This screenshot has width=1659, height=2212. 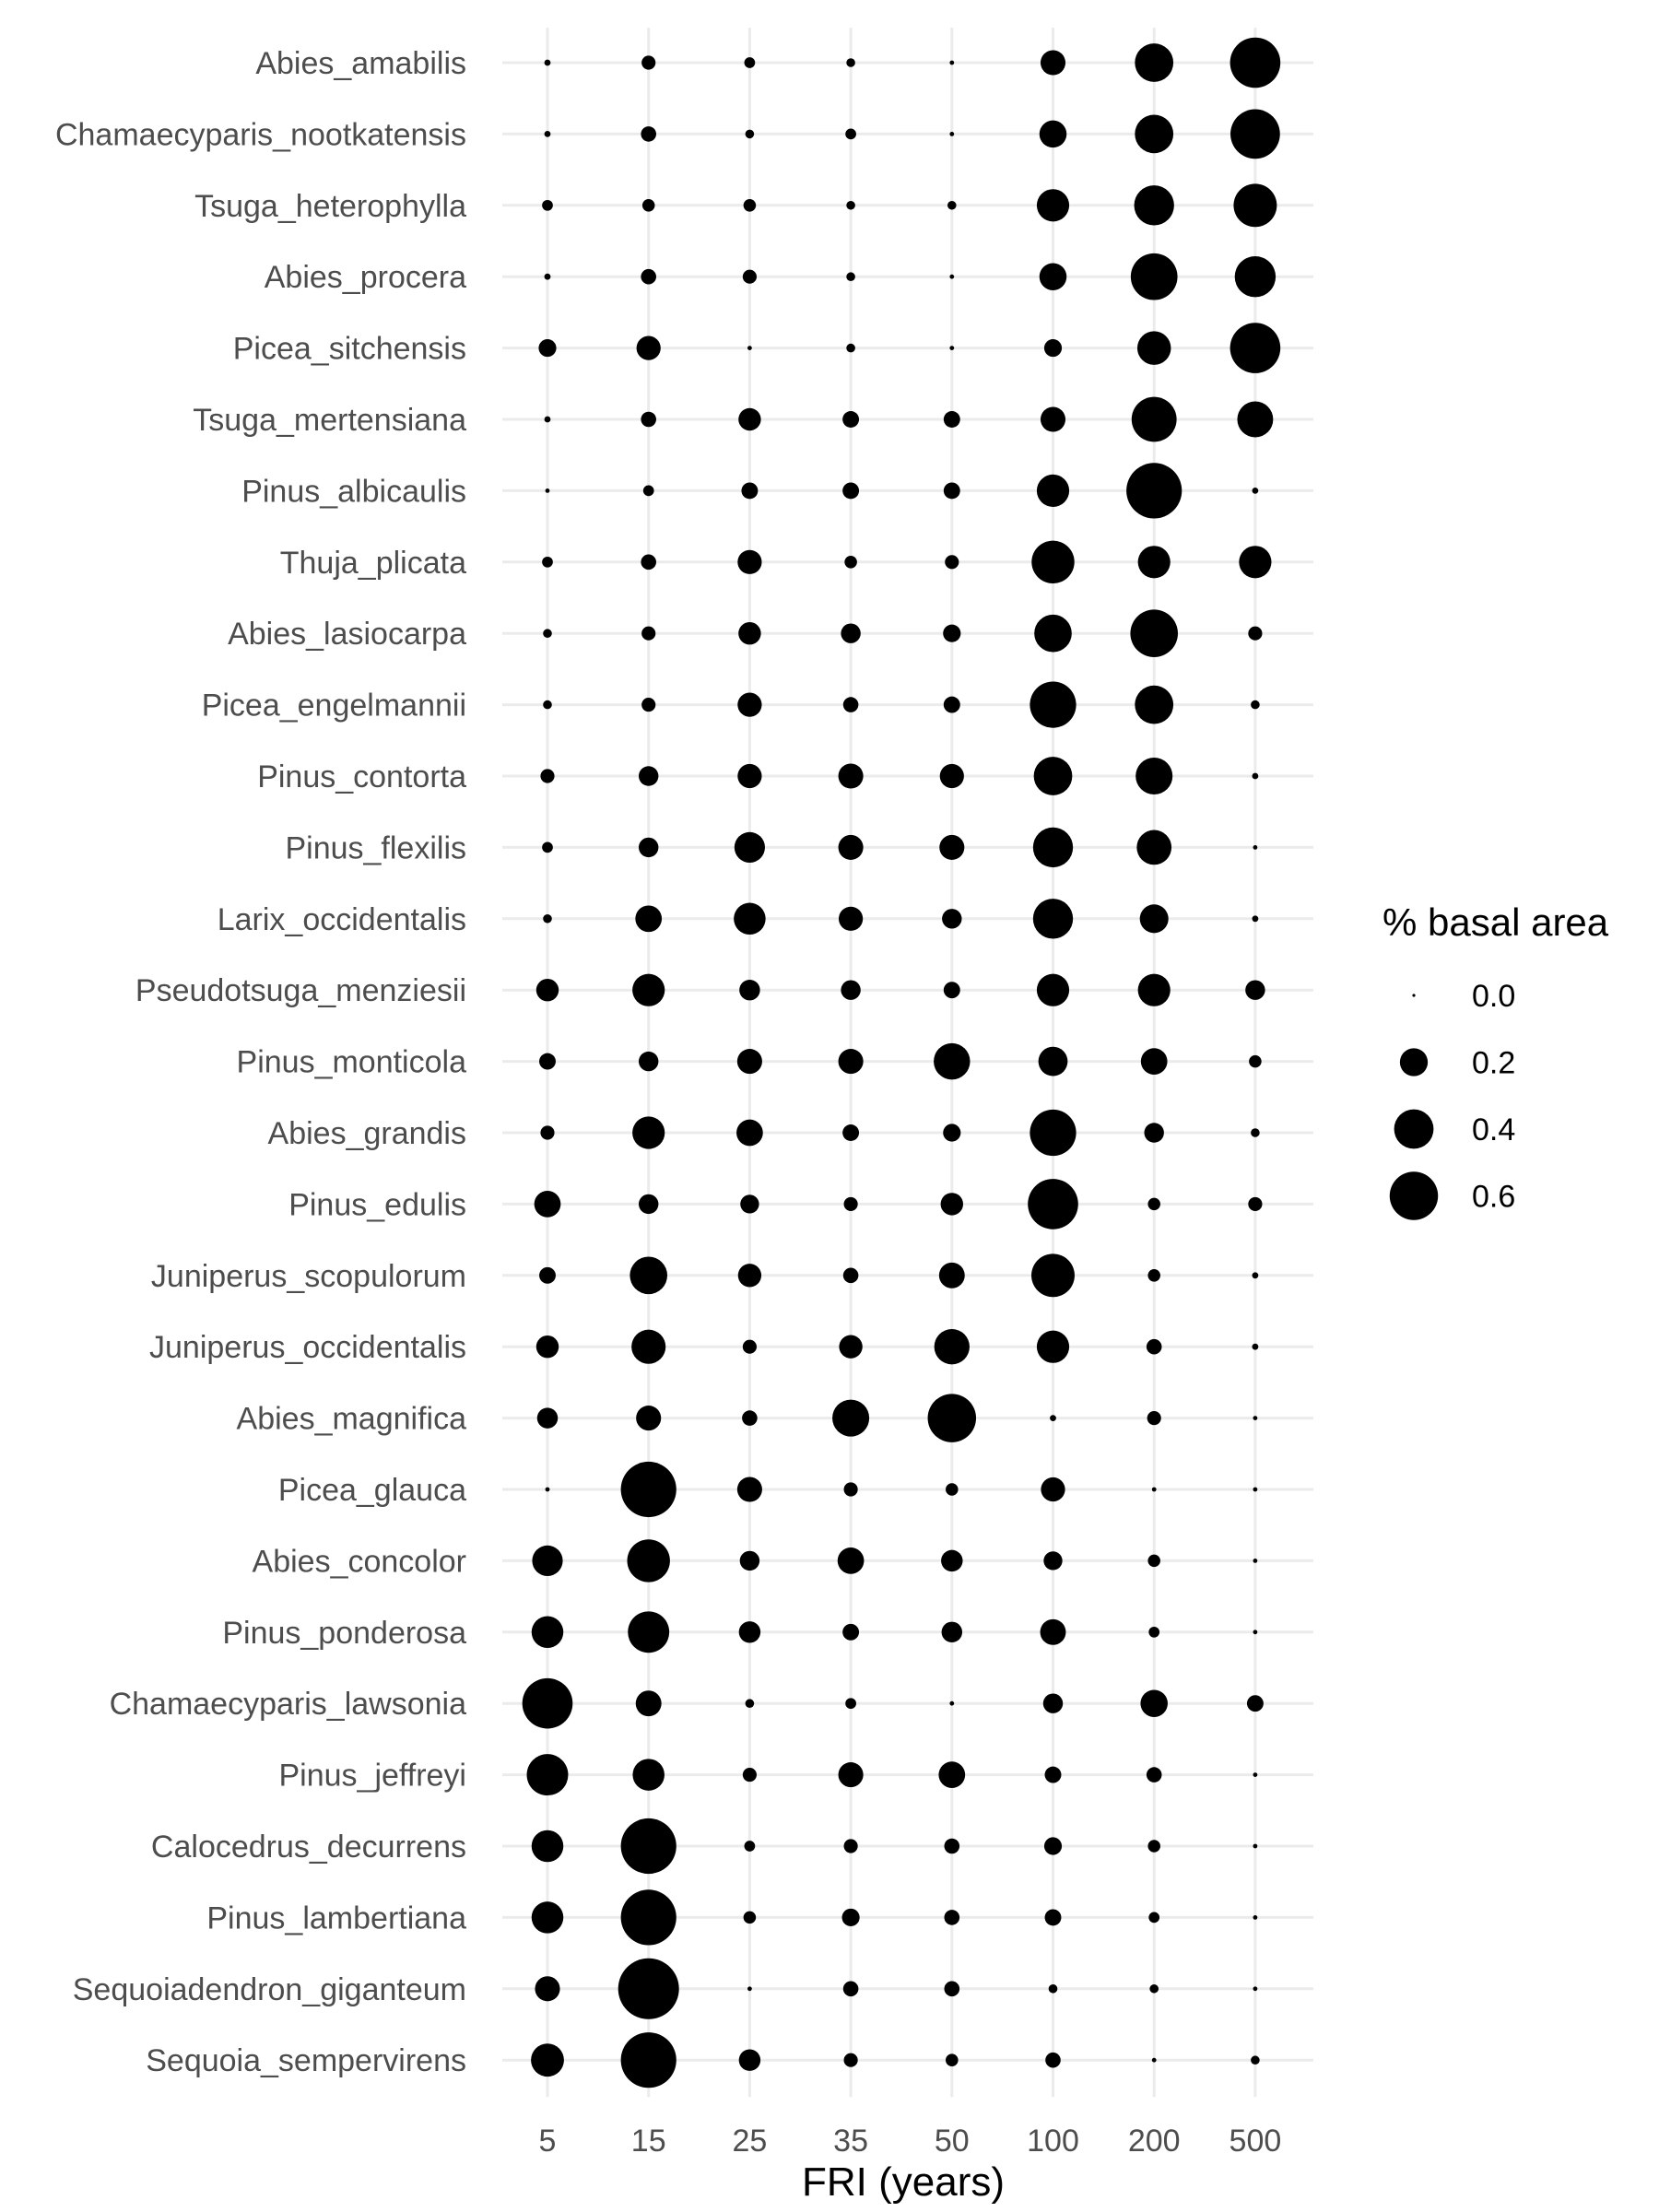 What do you see at coordinates (1495, 922) in the screenshot?
I see `legend-title: % basal area` at bounding box center [1495, 922].